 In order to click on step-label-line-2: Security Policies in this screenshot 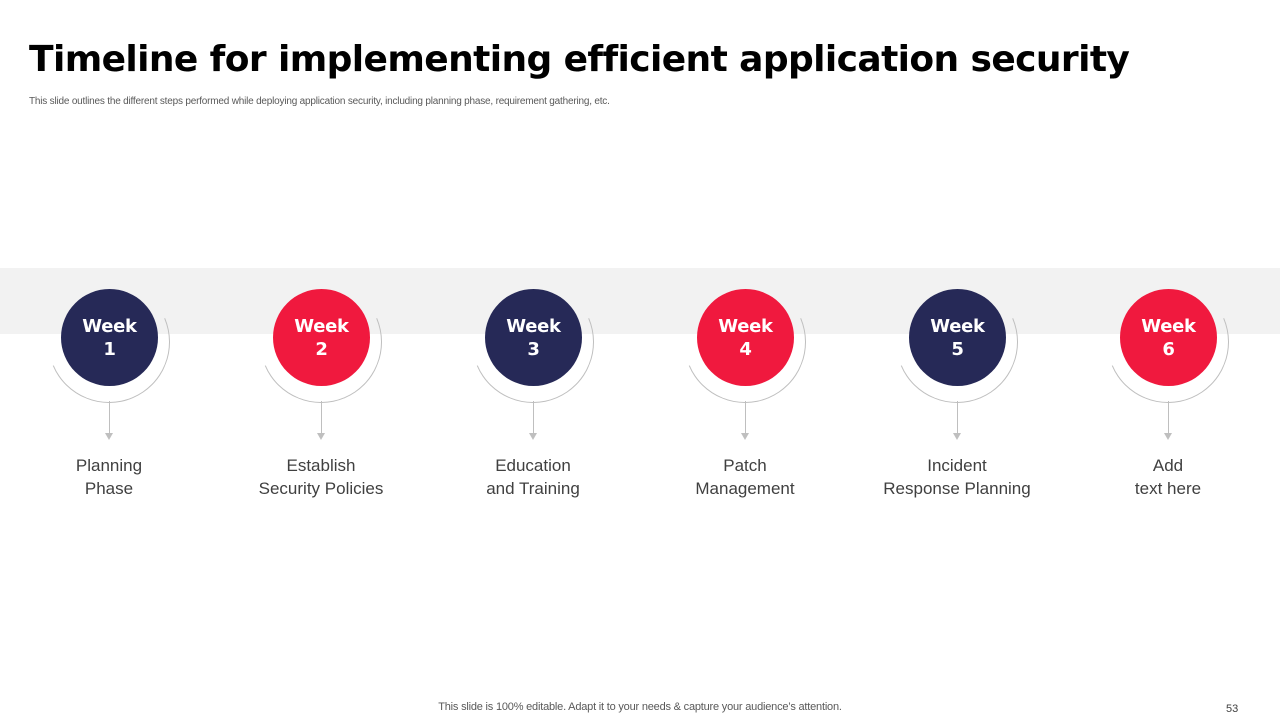, I will do `click(321, 488)`.